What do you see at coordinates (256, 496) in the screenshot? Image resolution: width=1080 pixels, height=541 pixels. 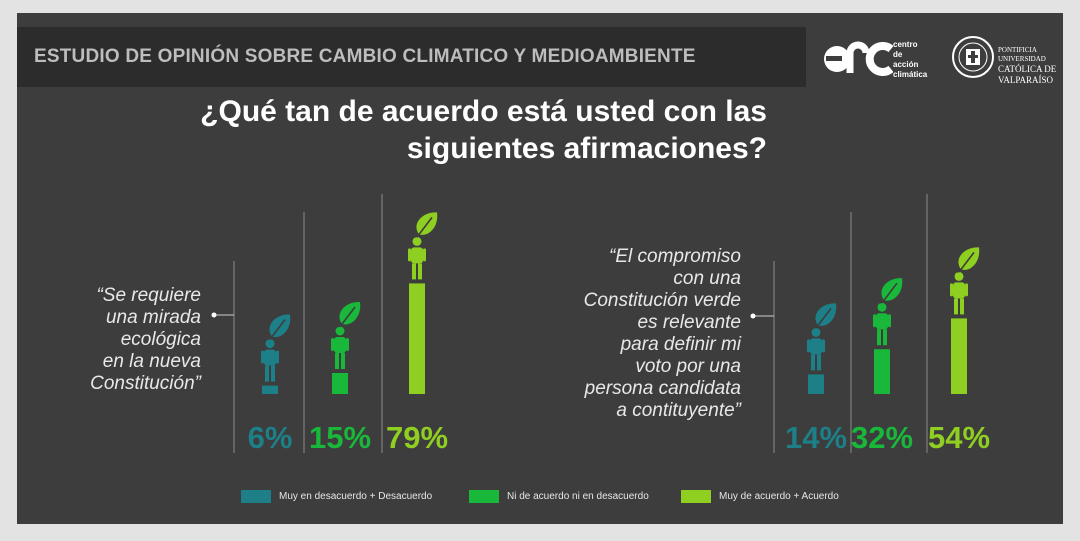 I see `legend-swatch-disagree` at bounding box center [256, 496].